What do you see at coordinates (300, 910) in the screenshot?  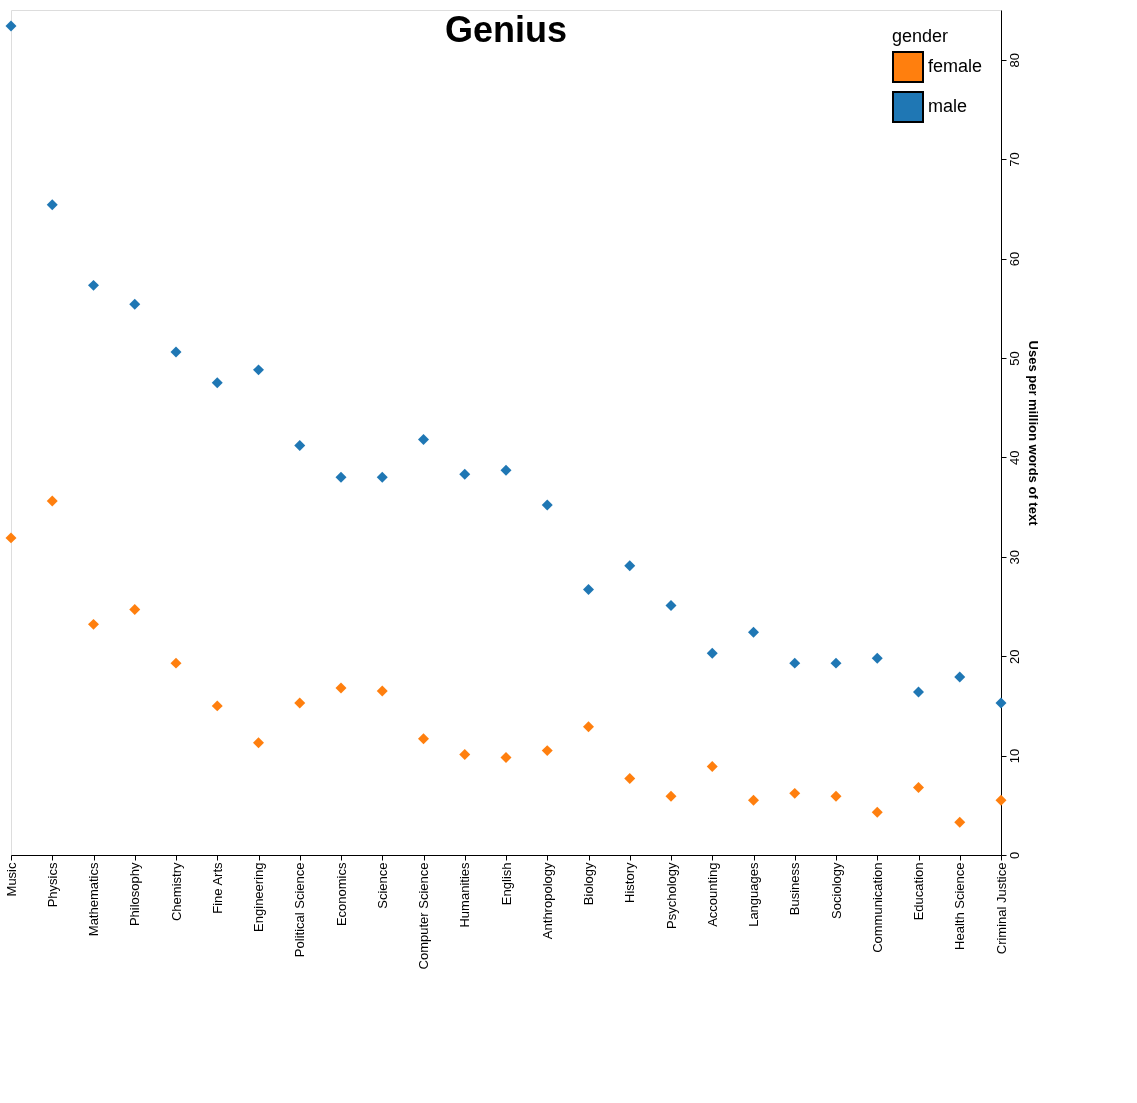 I see `x-tick-label: Political Science` at bounding box center [300, 910].